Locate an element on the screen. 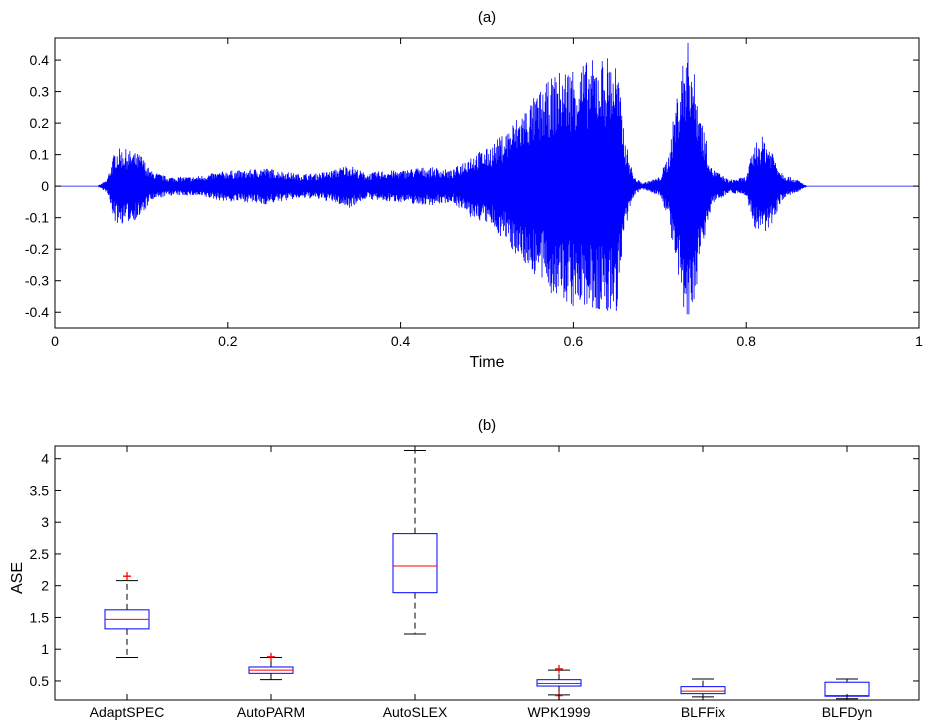  category-label: AdaptSPEC is located at coordinates (127, 712).